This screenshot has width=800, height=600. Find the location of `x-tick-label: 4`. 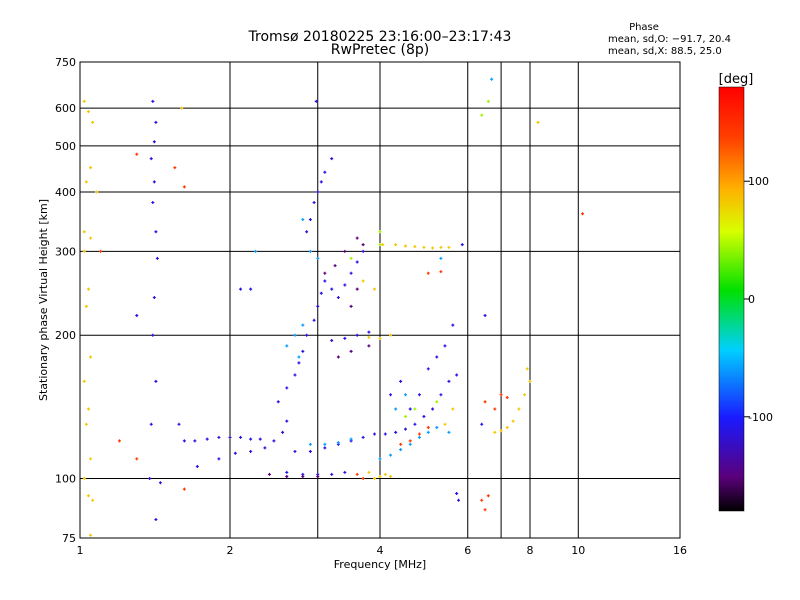

x-tick-label: 4 is located at coordinates (380, 550).